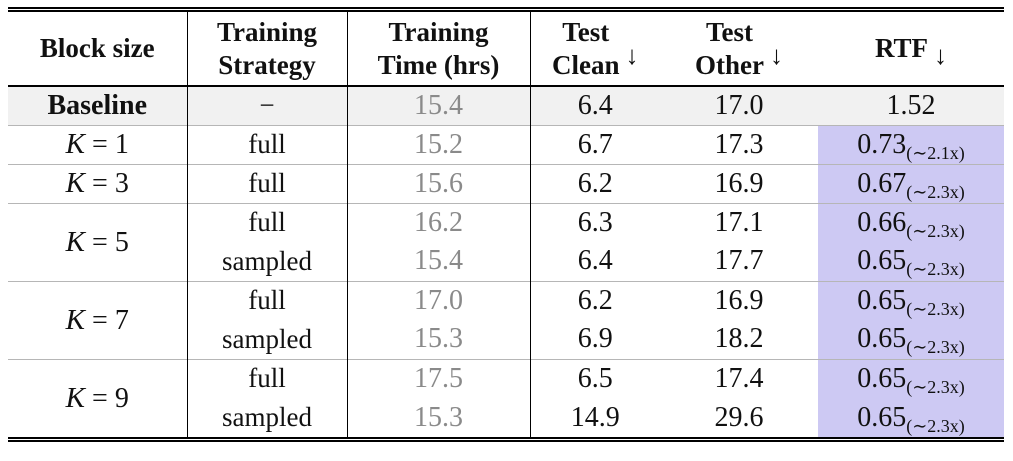  I want to click on cell-test-other: 17.1, so click(739, 222).